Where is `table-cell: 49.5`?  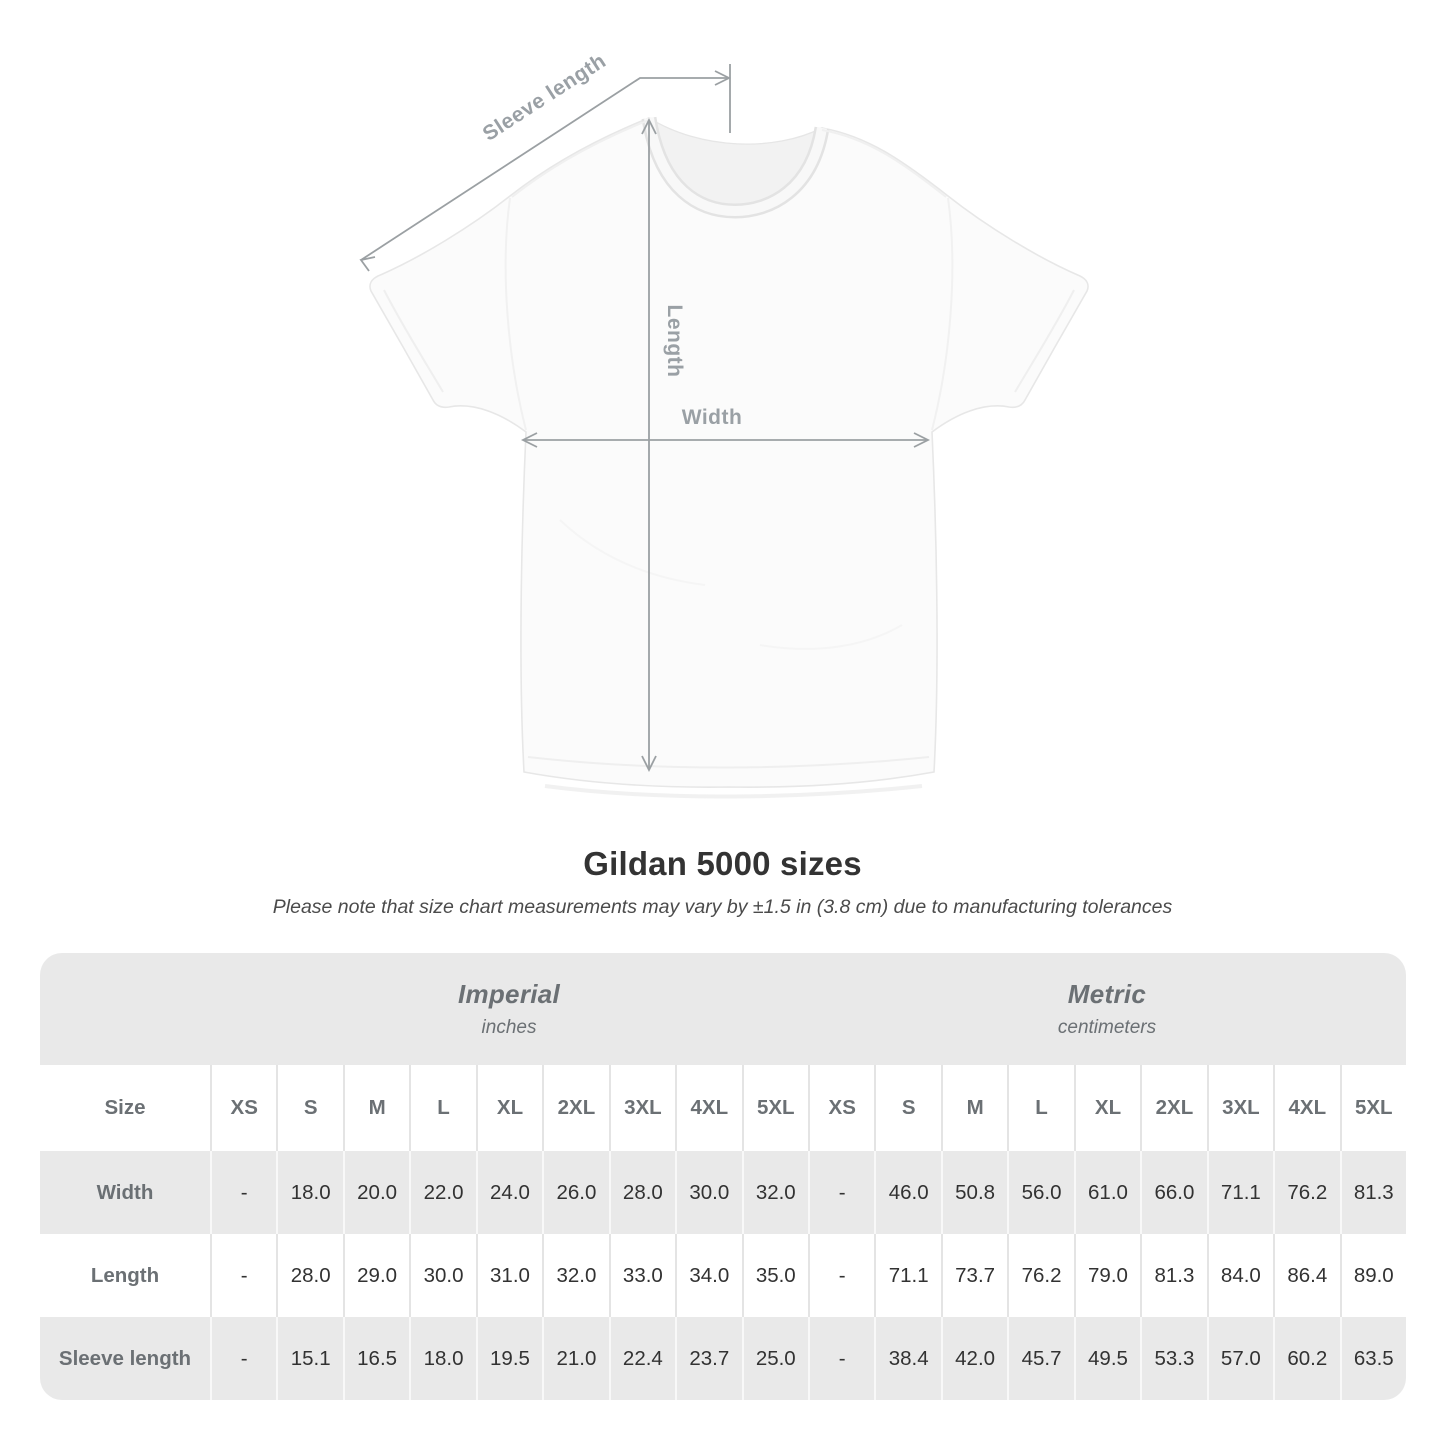
table-cell: 49.5 is located at coordinates (1106, 1358).